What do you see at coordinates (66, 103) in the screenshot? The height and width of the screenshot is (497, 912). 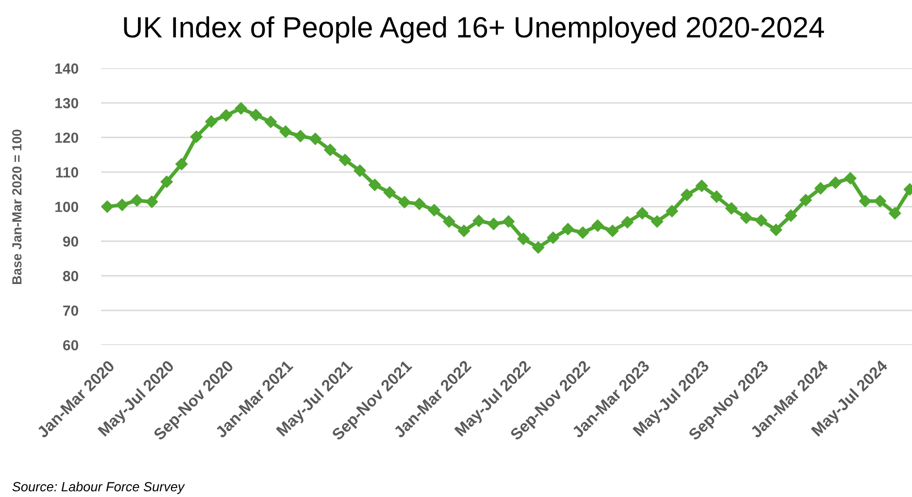 I see `y-tick-label: 130` at bounding box center [66, 103].